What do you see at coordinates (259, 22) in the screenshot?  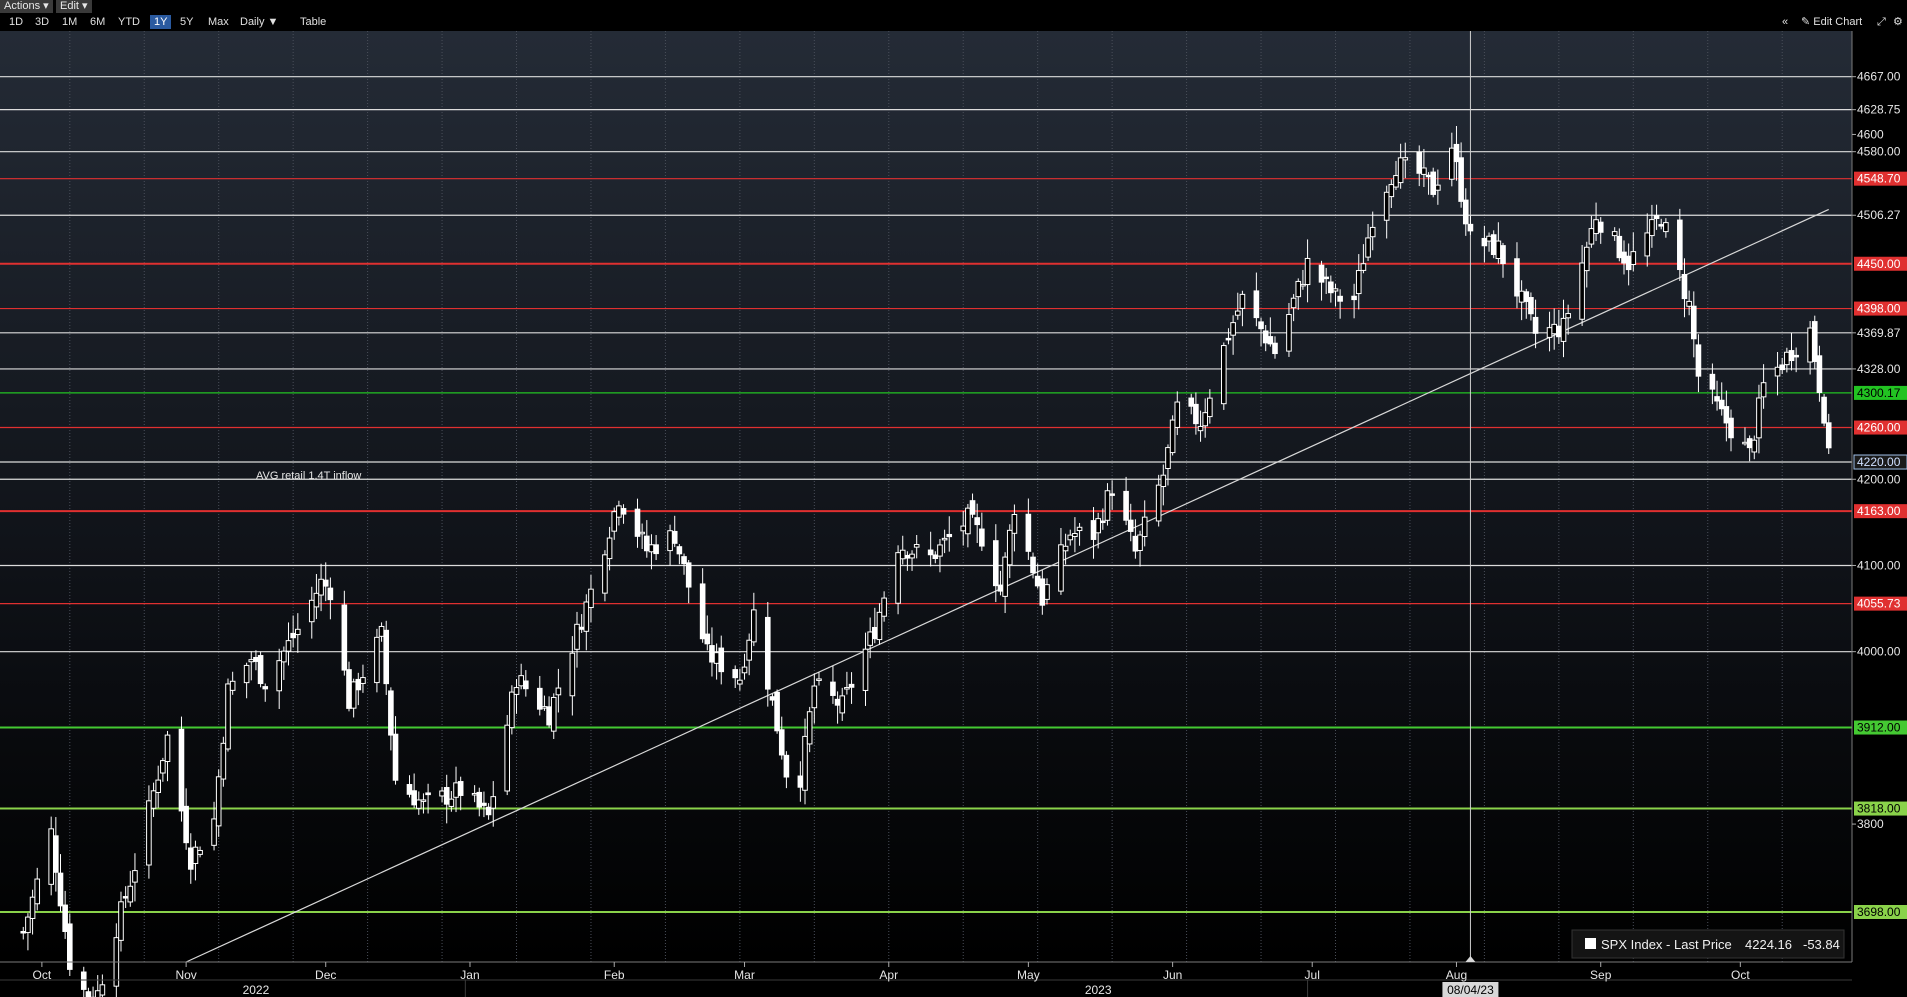 I see `frequency-dropdown: Daily ▼` at bounding box center [259, 22].